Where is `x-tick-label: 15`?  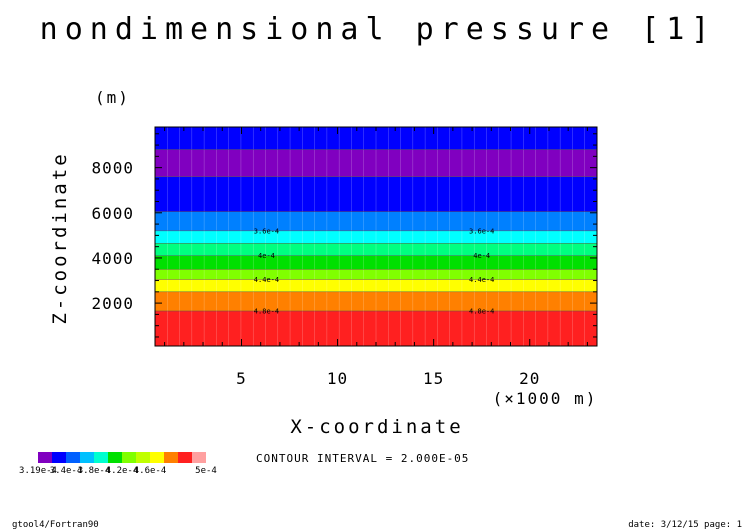 x-tick-label: 15 is located at coordinates (433, 378).